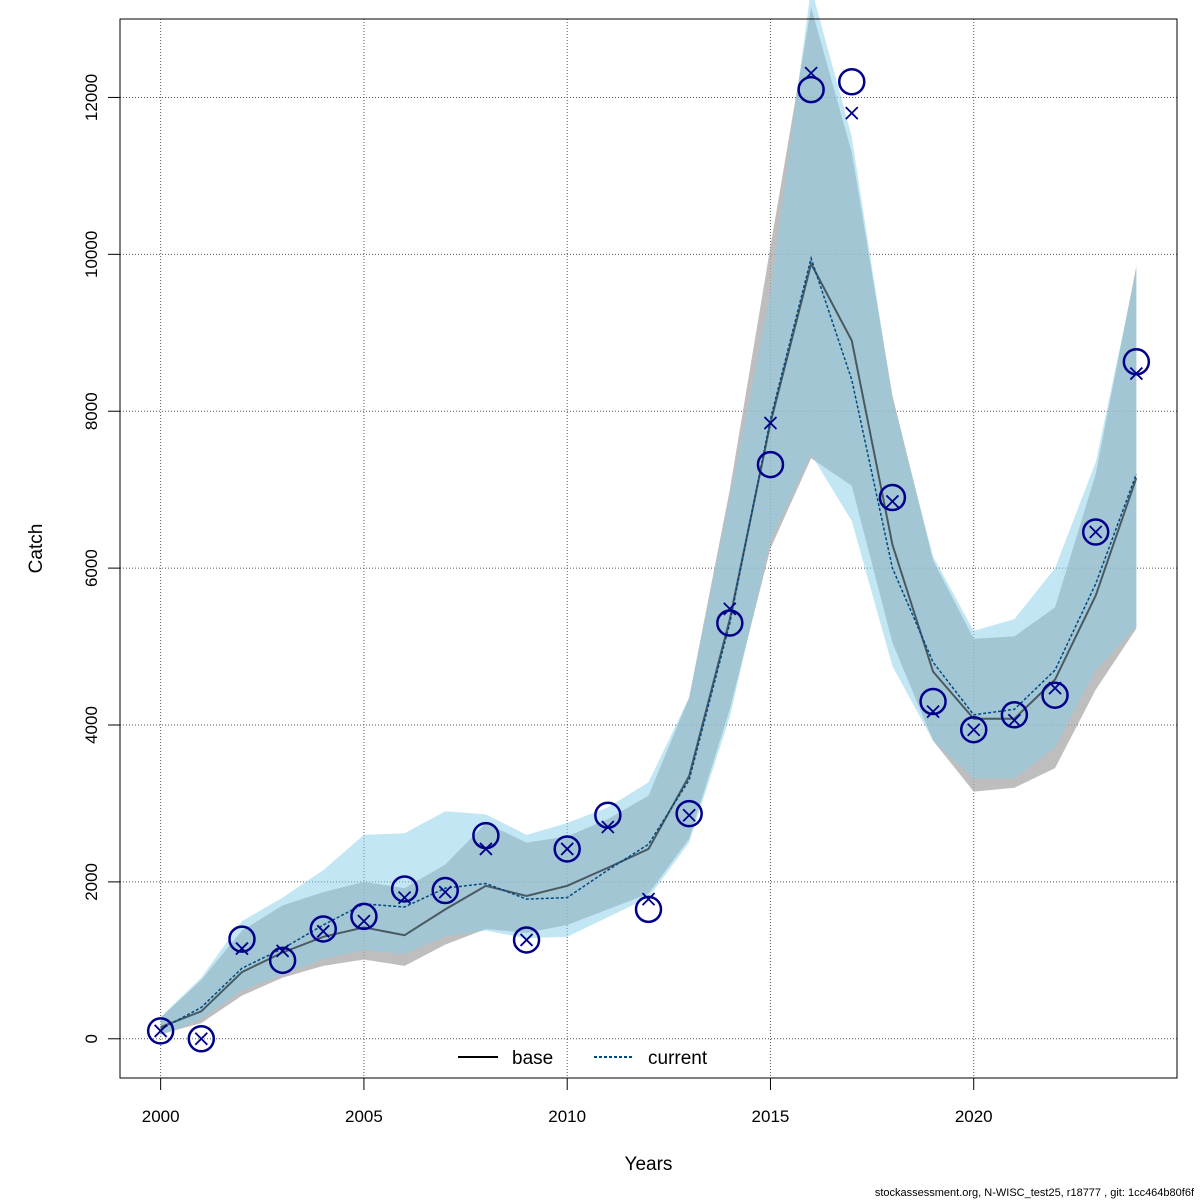  Describe the element at coordinates (91, 254) in the screenshot. I see `y-tick-label: 10000` at that location.